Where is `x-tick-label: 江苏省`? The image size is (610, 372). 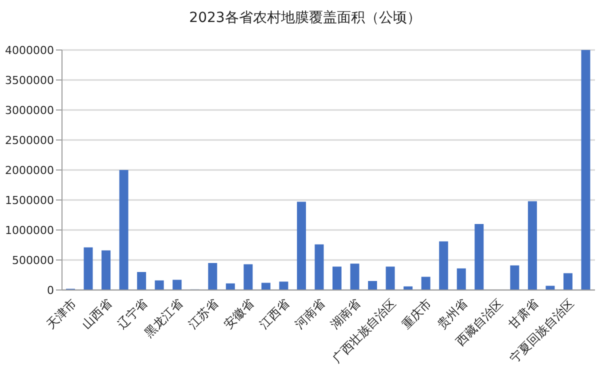
x-tick-label: 江苏省 is located at coordinates (204, 314).